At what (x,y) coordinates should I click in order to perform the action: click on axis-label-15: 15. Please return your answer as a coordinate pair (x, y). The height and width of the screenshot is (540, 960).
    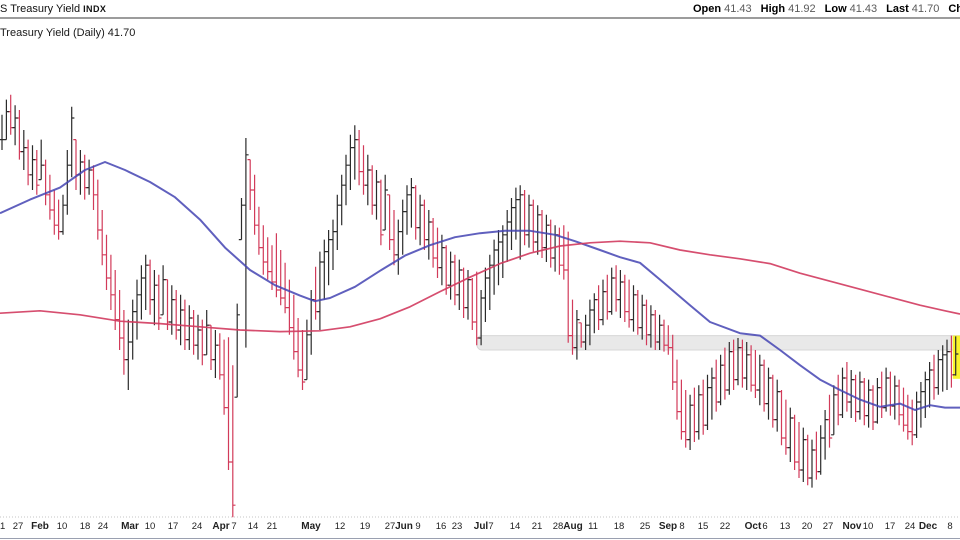
    Looking at the image, I should click on (703, 526).